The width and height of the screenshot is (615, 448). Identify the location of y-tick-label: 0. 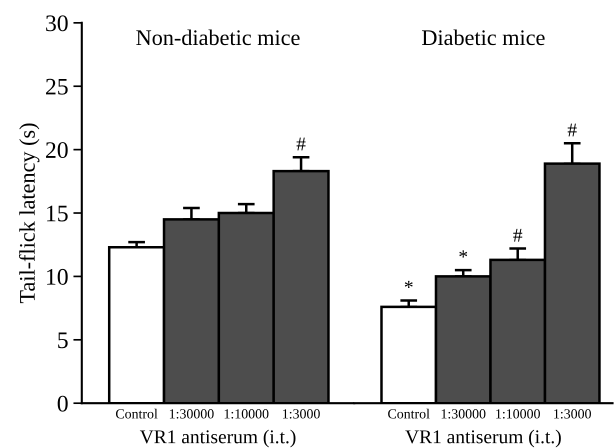
(63, 404).